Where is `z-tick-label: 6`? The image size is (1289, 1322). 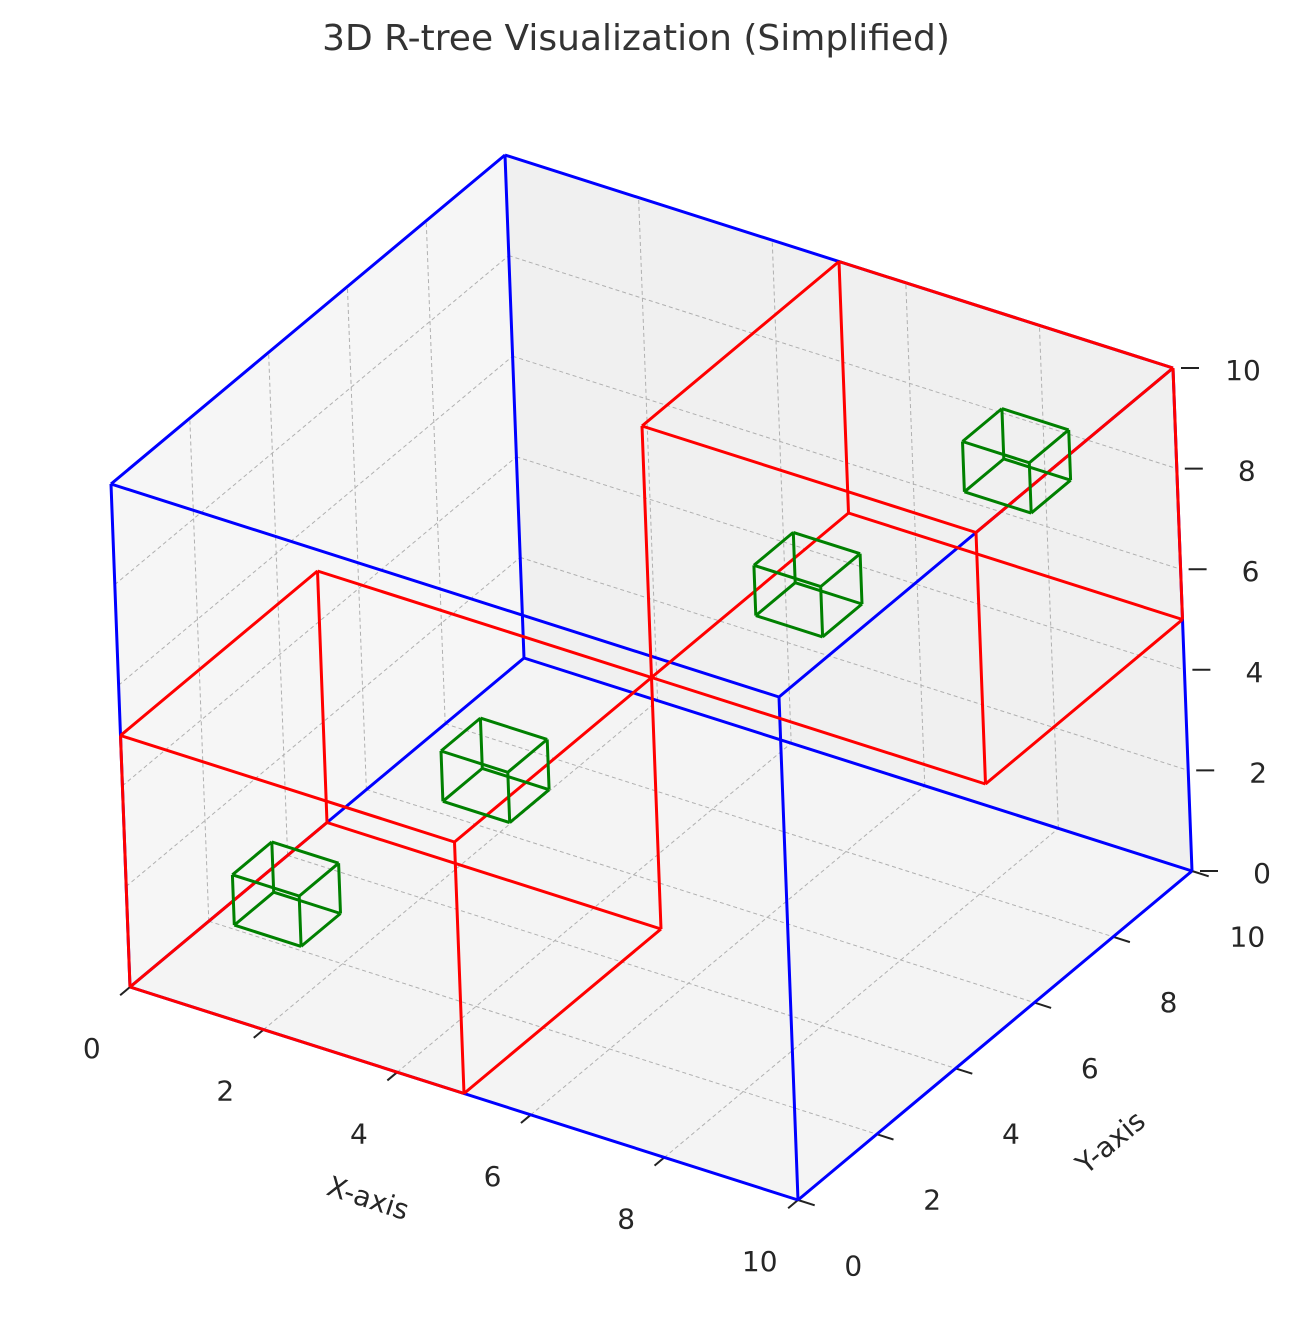
z-tick-label: 6 is located at coordinates (1251, 571).